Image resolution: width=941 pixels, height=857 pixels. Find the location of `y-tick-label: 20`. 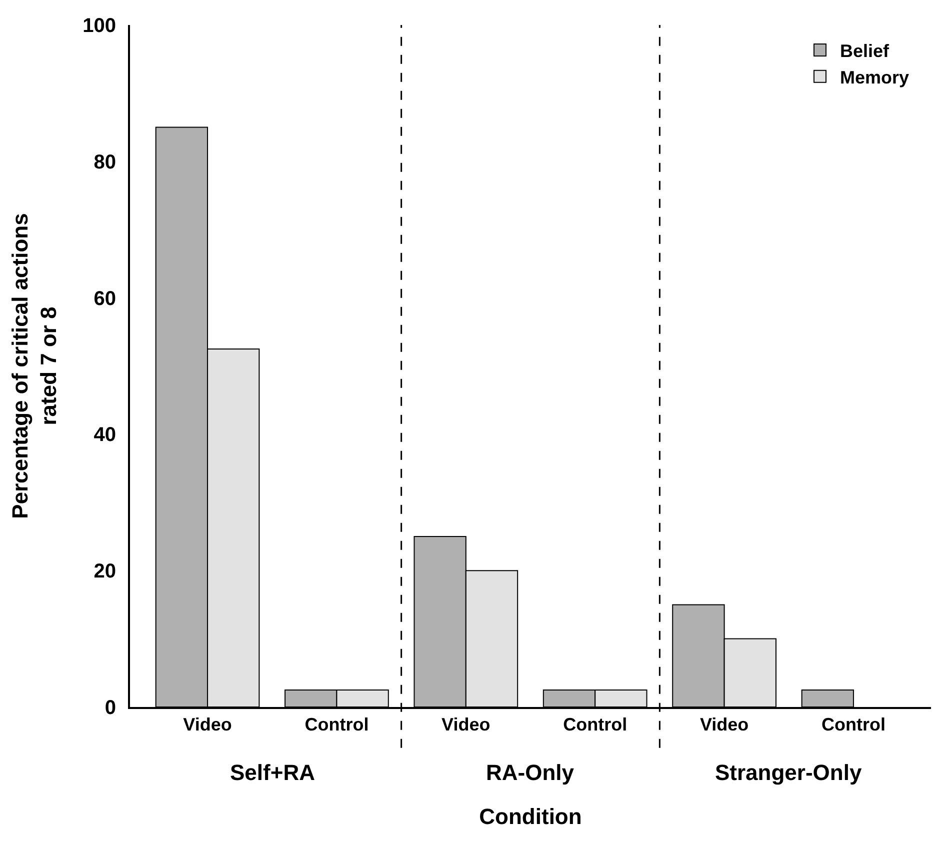

y-tick-label: 20 is located at coordinates (105, 571).